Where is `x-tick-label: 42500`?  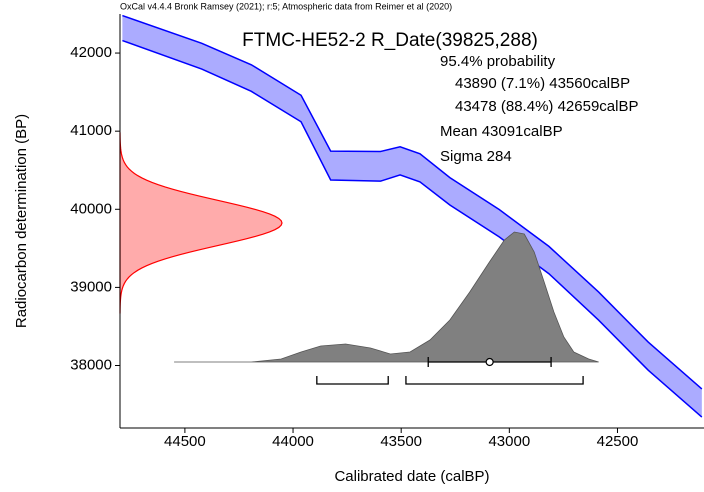 x-tick-label: 42500 is located at coordinates (618, 441).